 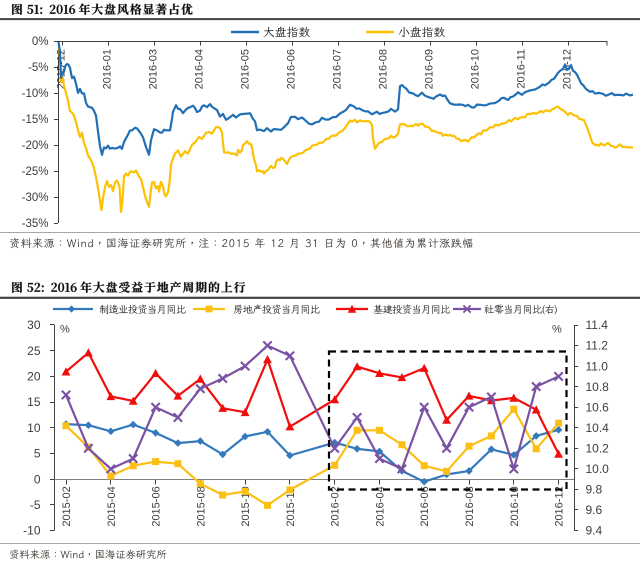 I want to click on svg-text: -30%, so click(x=35, y=198).